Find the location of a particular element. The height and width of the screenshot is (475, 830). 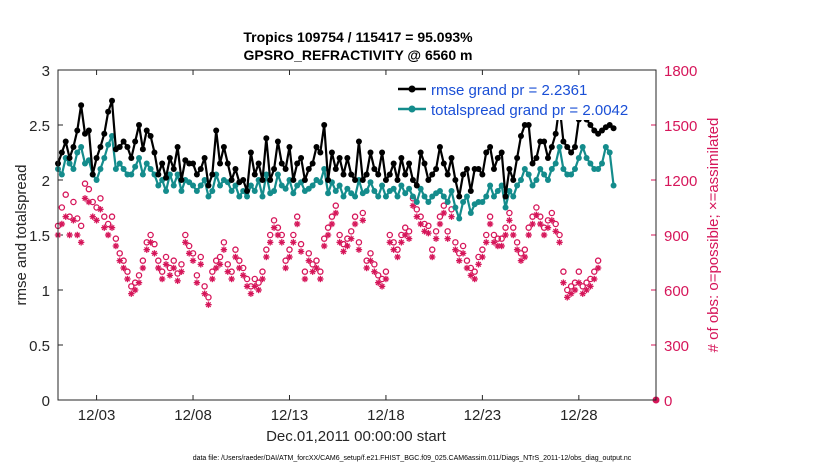

y-right-tick-label: 900 is located at coordinates (676, 236).